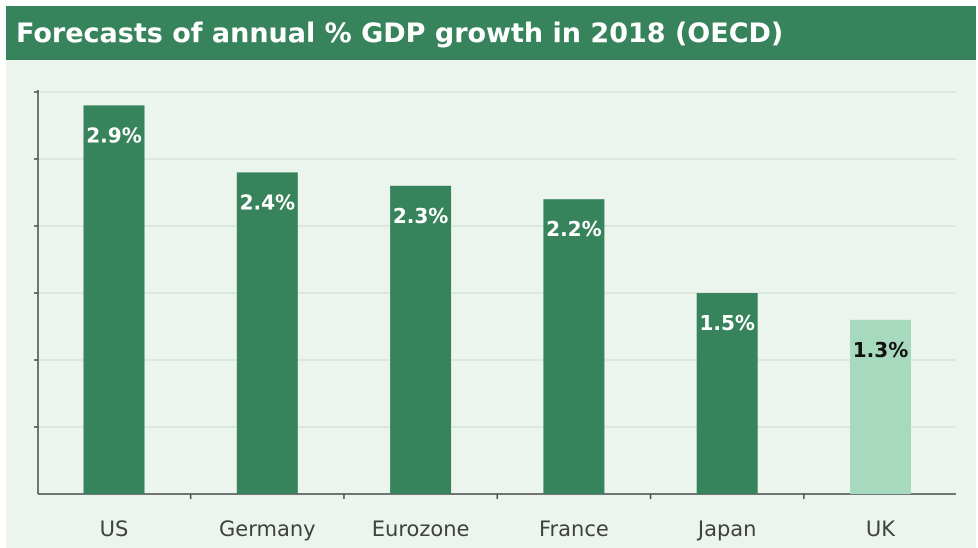 Image resolution: width=978 pixels, height=548 pixels. I want to click on category-label: Japan, so click(726, 529).